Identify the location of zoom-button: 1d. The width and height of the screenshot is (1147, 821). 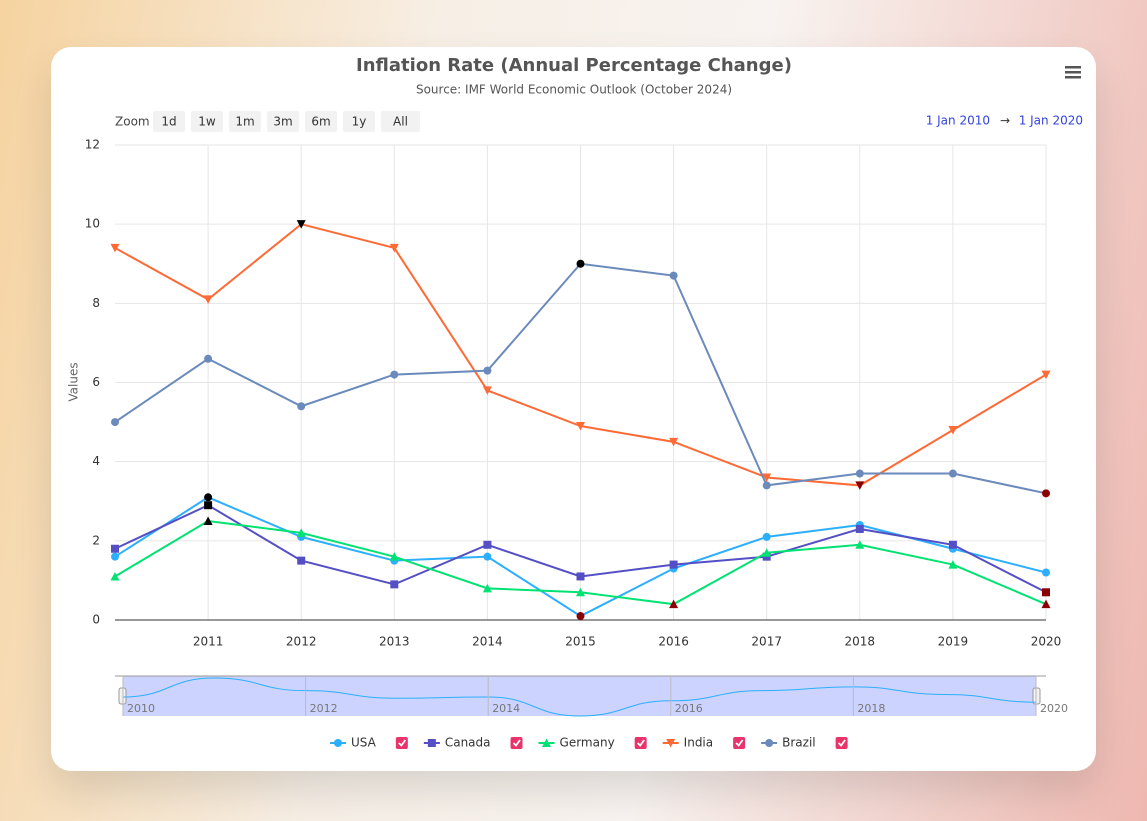
(168, 122).